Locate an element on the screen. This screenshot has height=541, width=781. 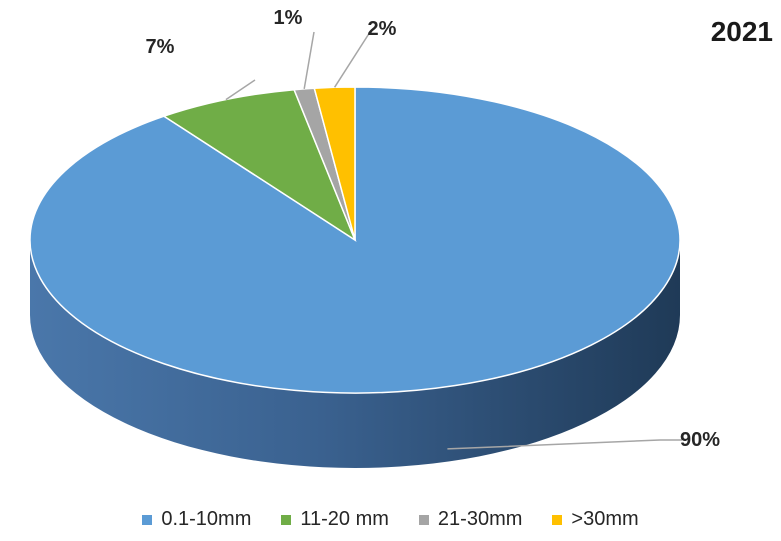
legend-item-0-1-10mm: 0.1-10mm is located at coordinates (196, 519).